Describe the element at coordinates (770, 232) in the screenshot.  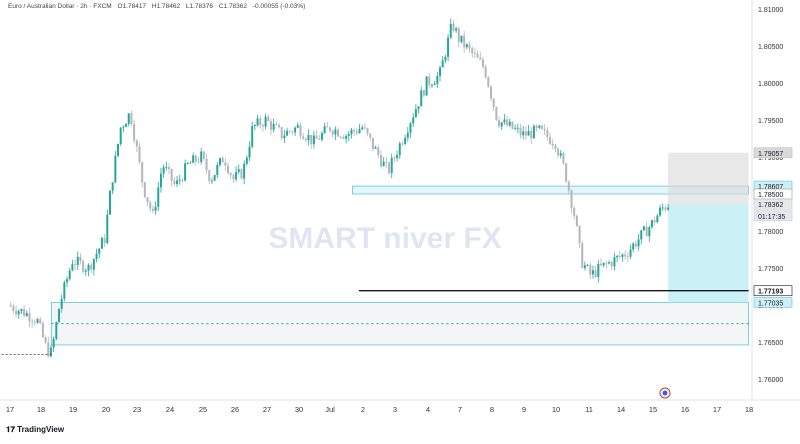
I see `price-tick: 1.78000` at that location.